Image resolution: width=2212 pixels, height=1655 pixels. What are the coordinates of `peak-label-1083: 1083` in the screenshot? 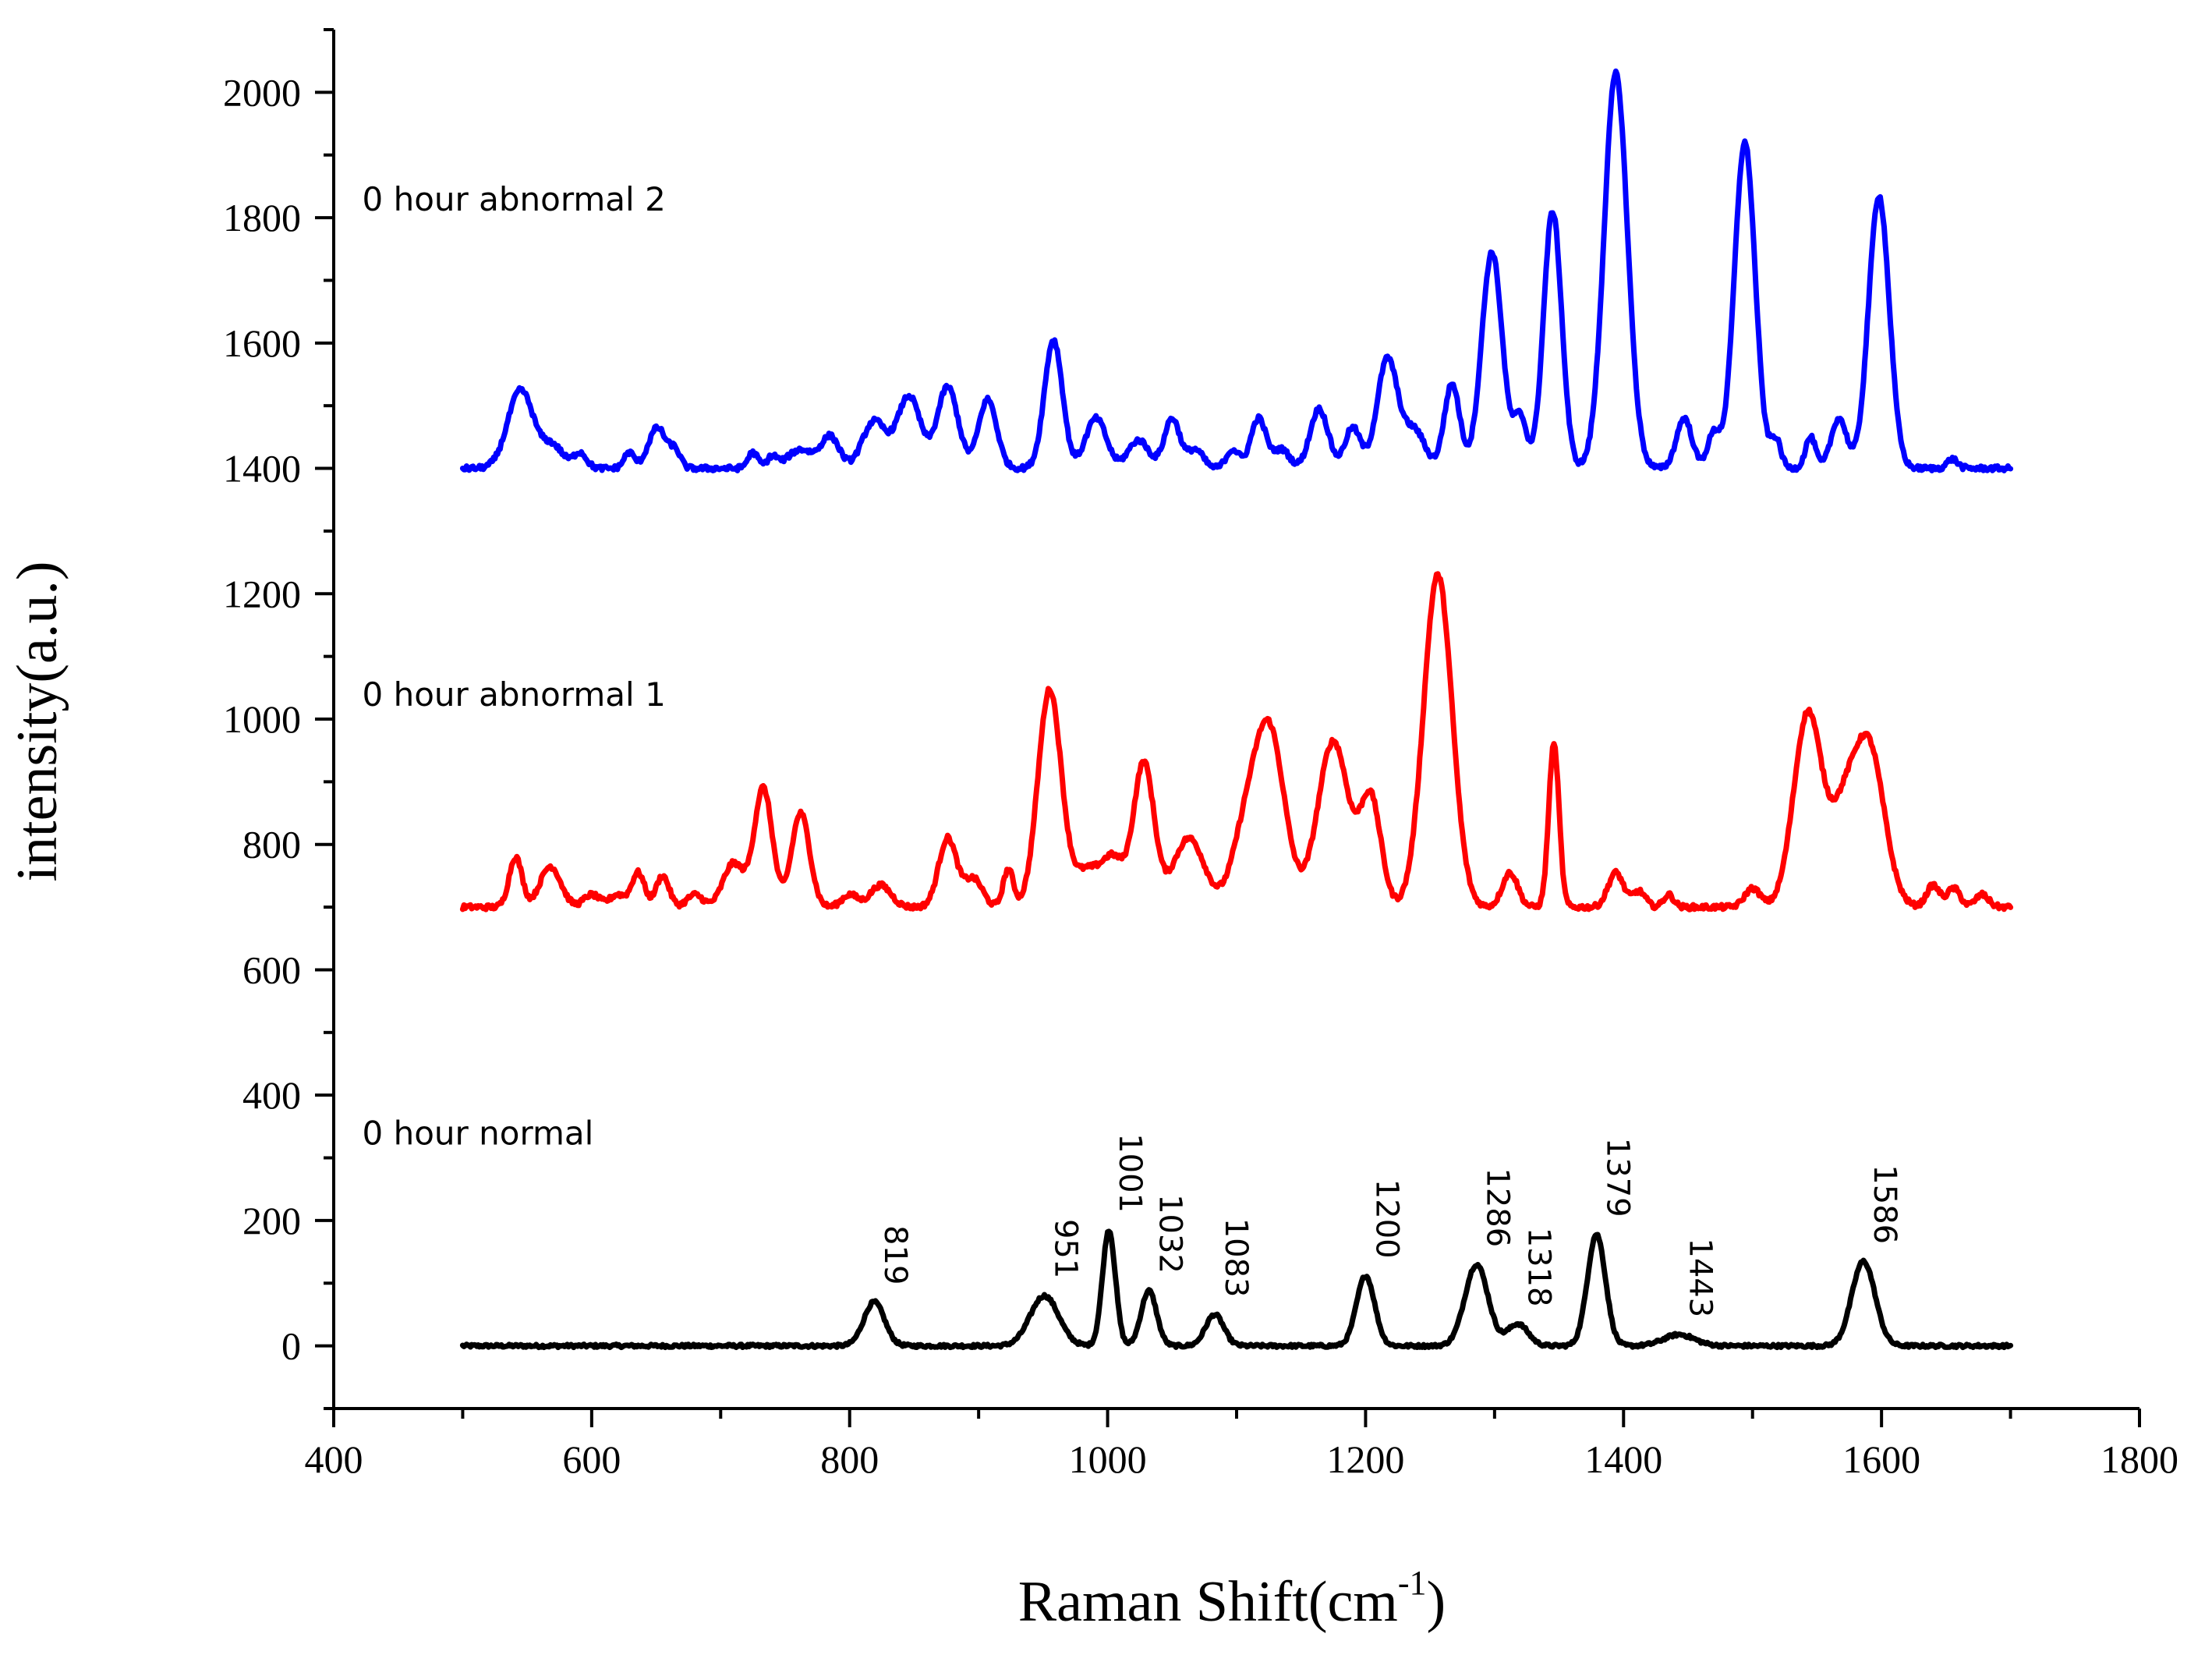 It's located at (1236, 1258).